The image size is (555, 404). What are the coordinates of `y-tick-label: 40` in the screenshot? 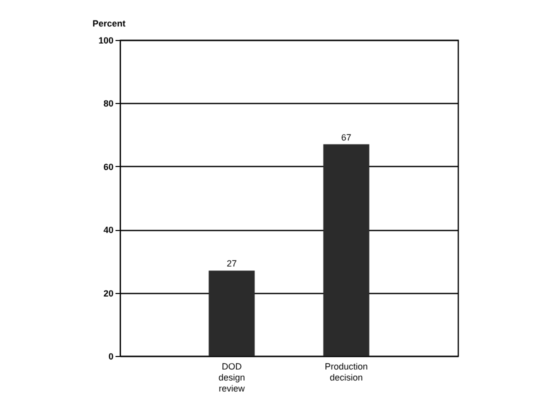 It's located at (108, 230).